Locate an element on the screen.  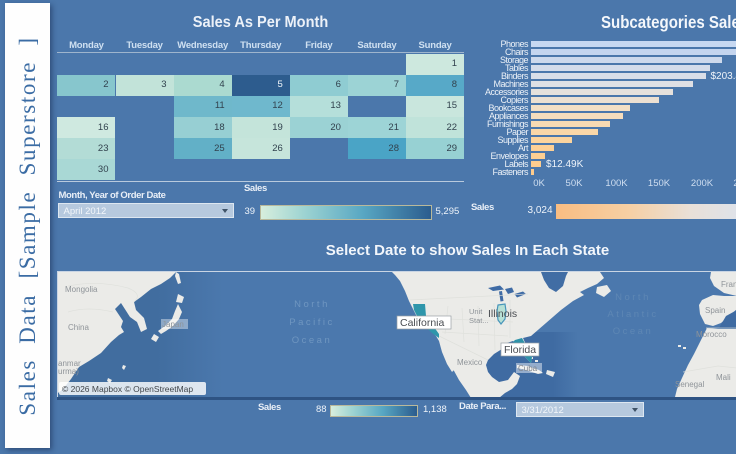
svg-text: China is located at coordinates (78, 327).